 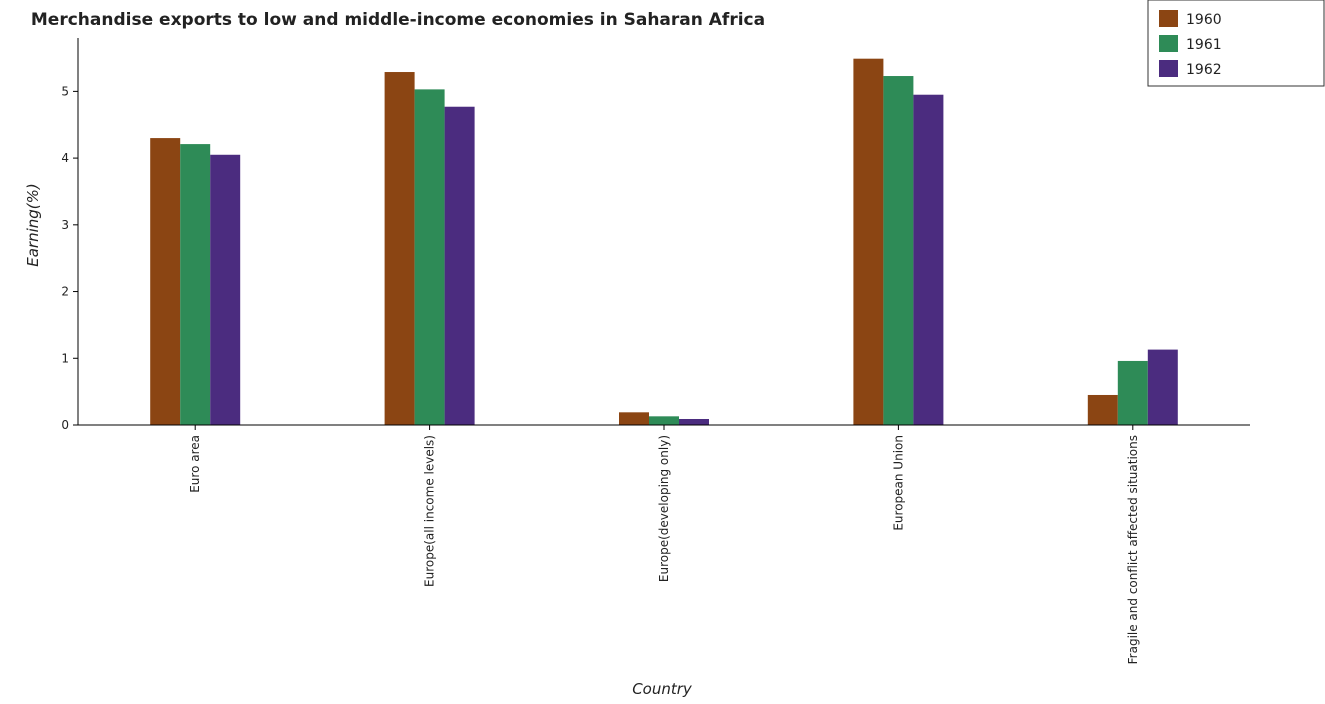 I want to click on x-tick-label: European Union, so click(x=898, y=483).